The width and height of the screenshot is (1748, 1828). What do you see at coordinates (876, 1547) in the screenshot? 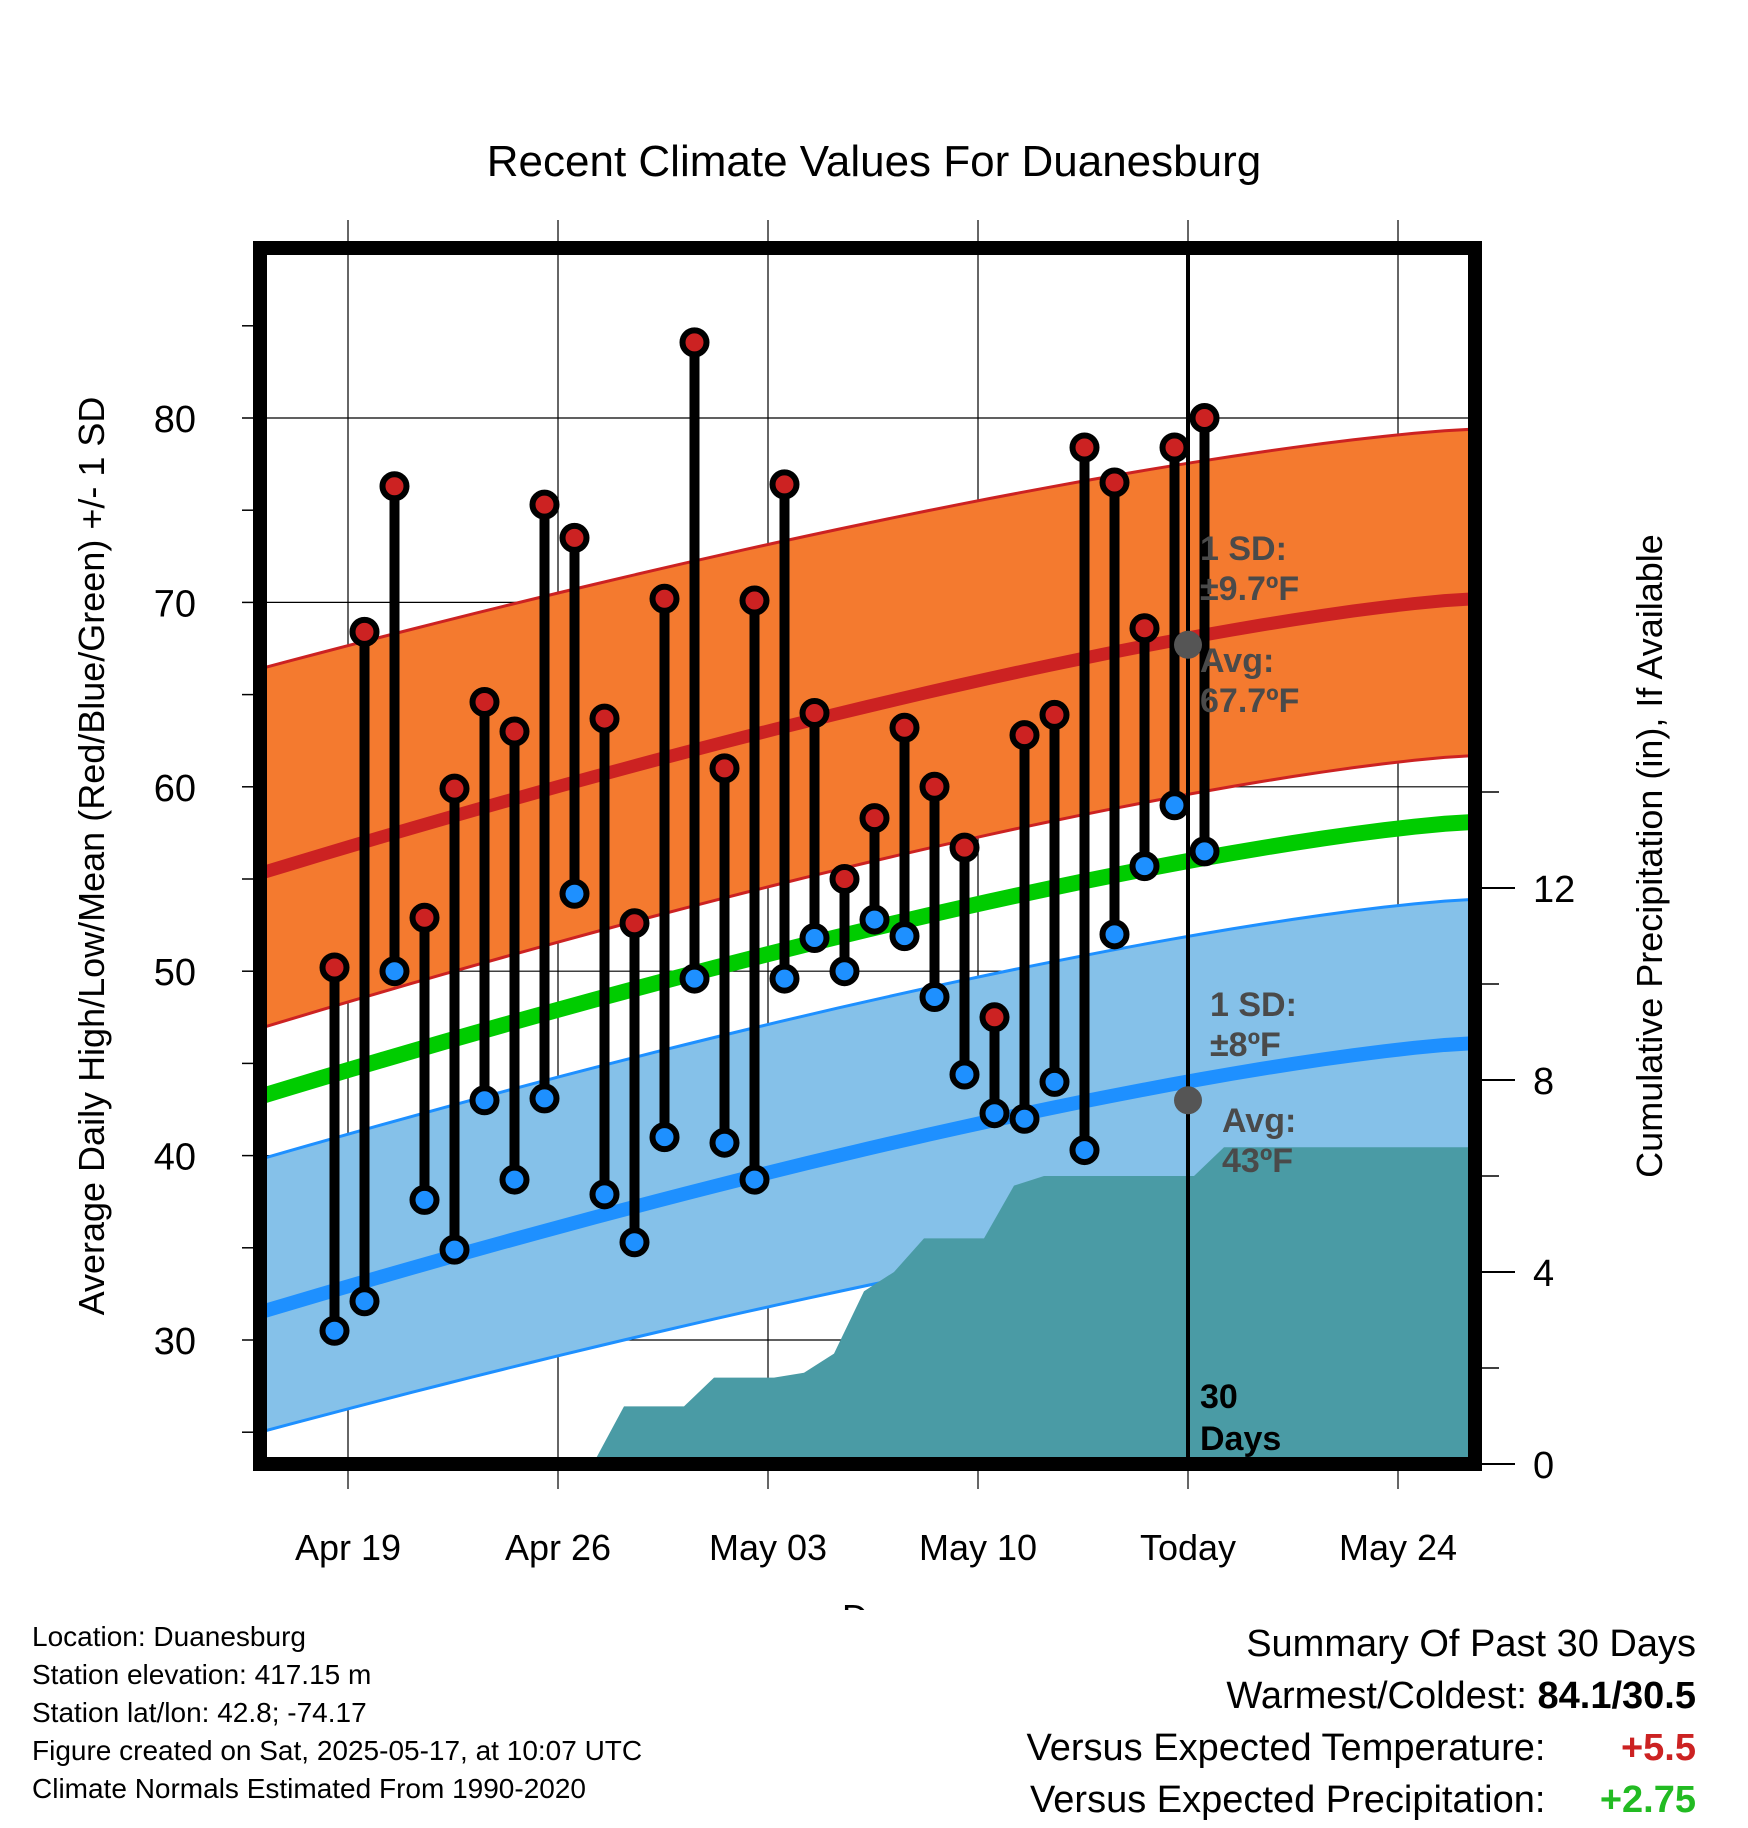
I see `x-axis: Apr 19 Apr 26 May 03 May 10 Today May 24` at bounding box center [876, 1547].